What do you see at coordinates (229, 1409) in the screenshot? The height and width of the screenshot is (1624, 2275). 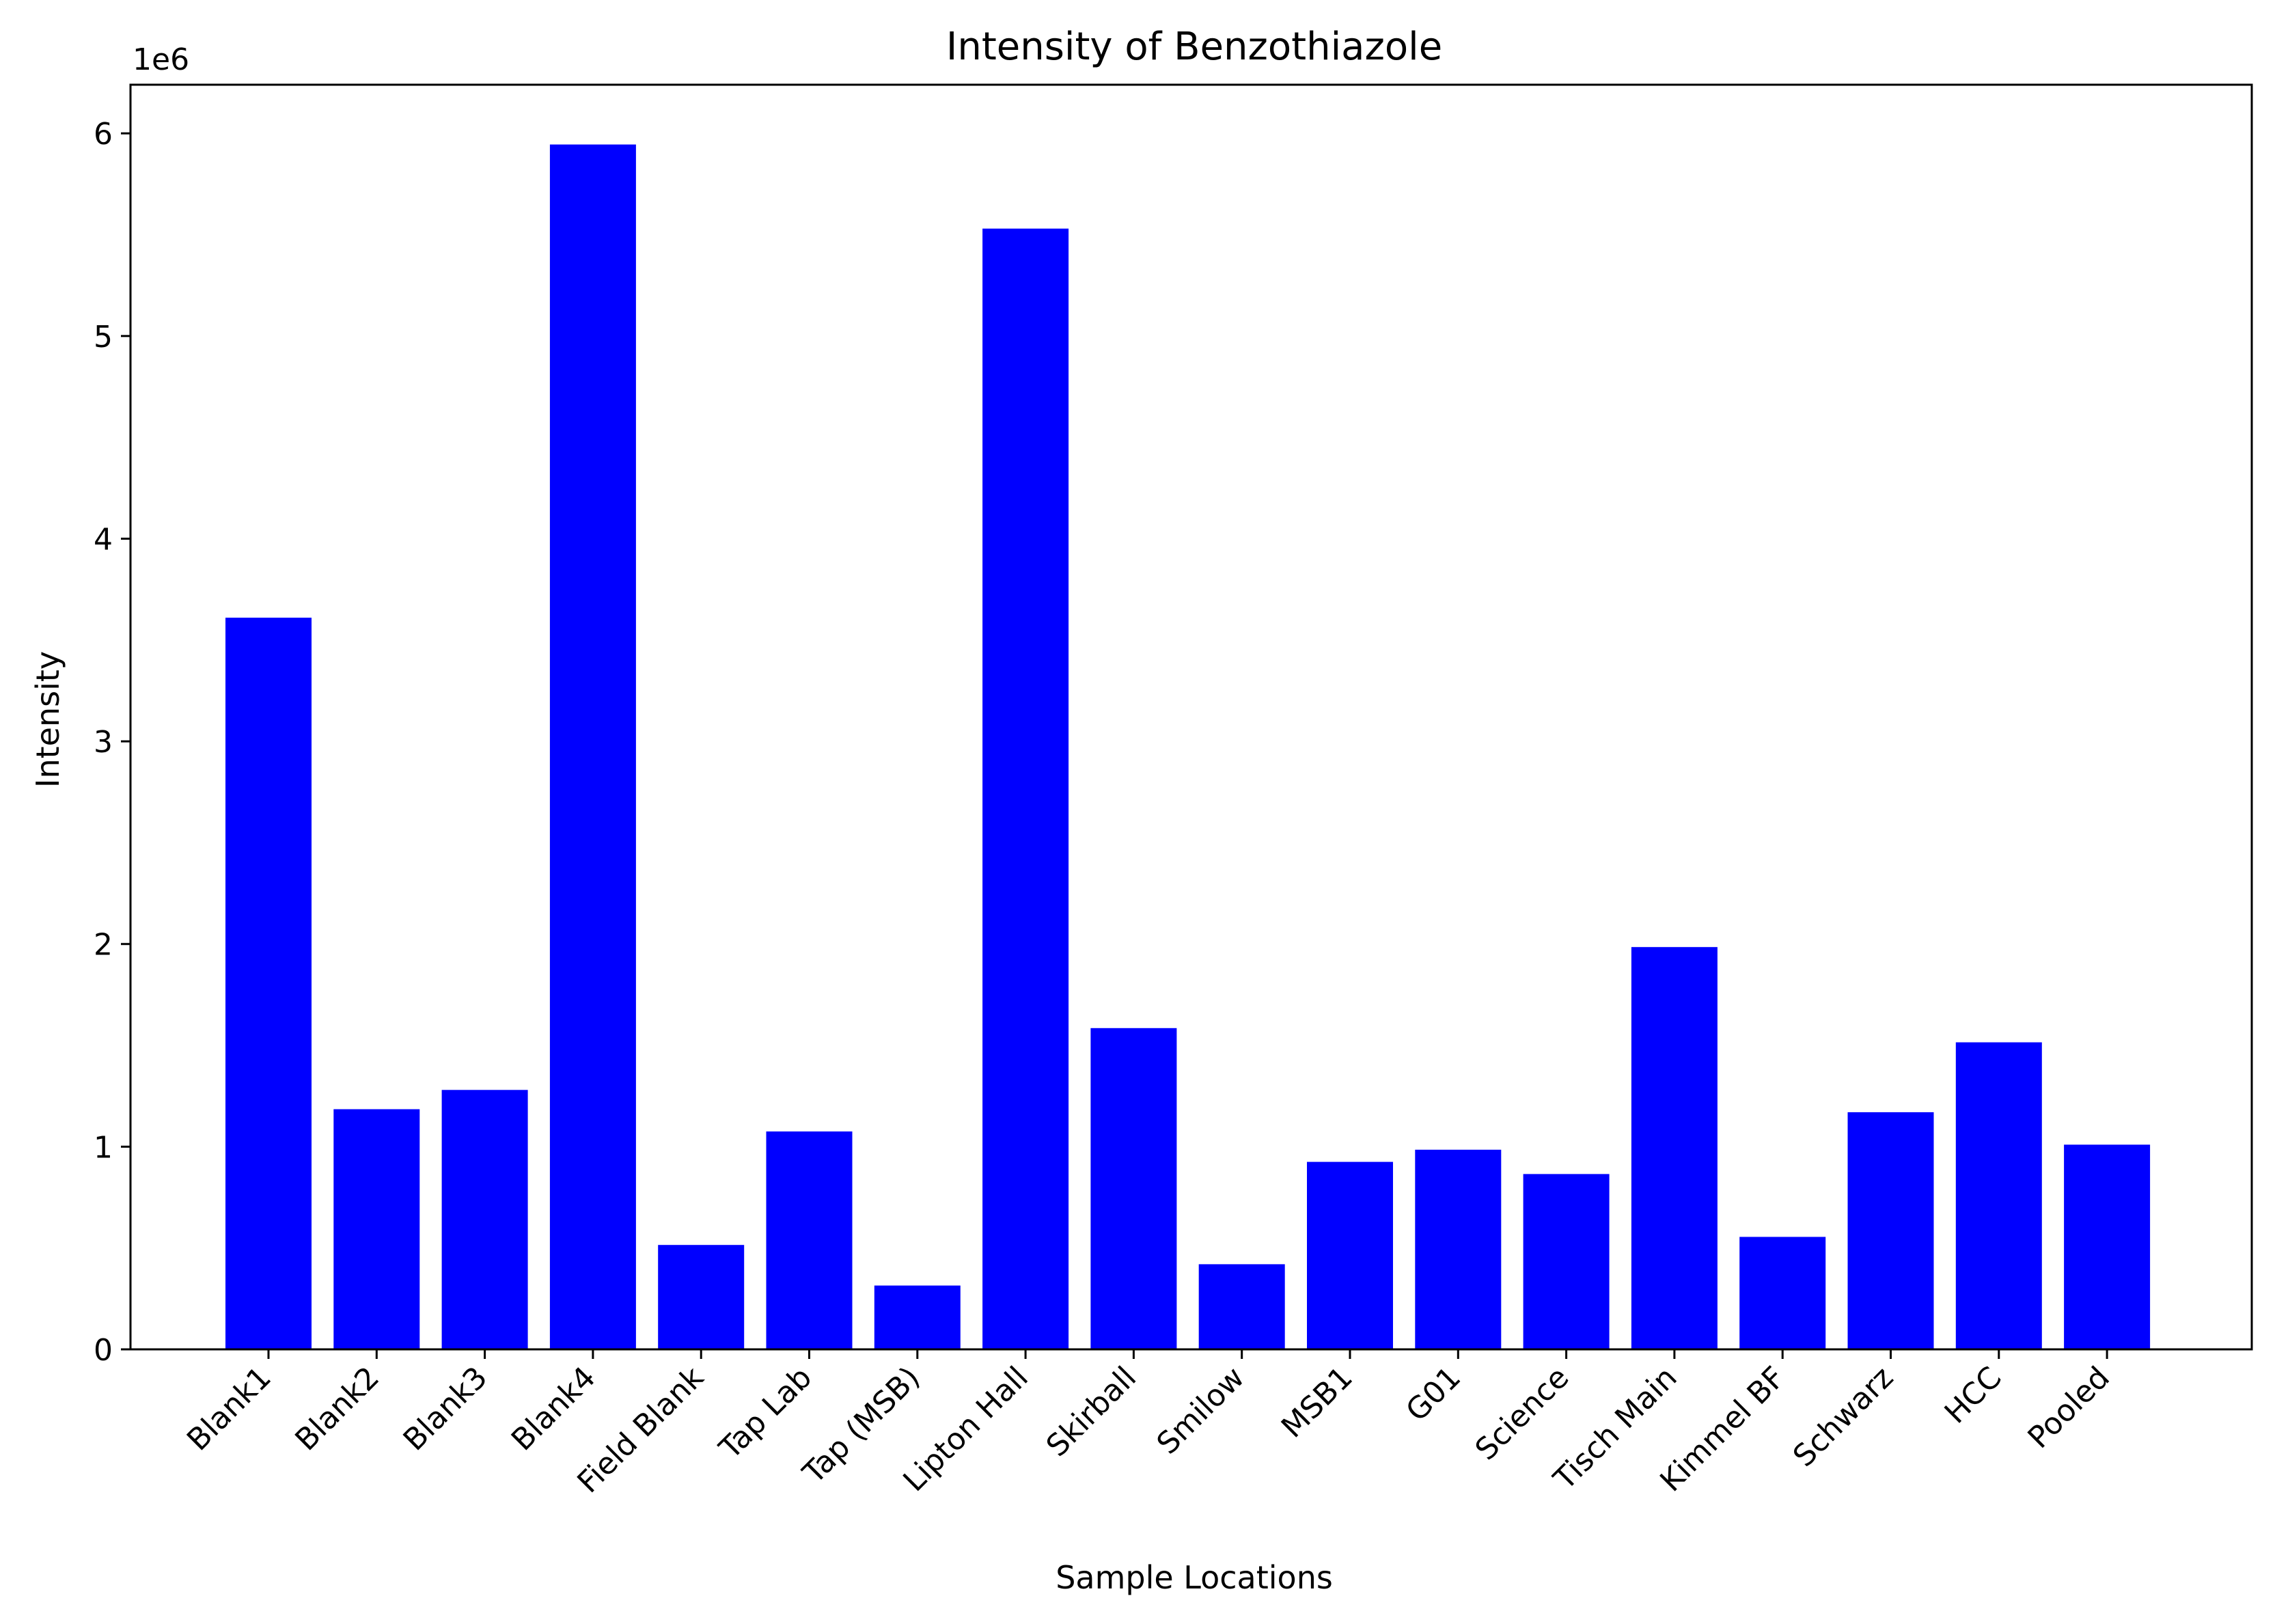 I see `x-tick-label: Blank1` at bounding box center [229, 1409].